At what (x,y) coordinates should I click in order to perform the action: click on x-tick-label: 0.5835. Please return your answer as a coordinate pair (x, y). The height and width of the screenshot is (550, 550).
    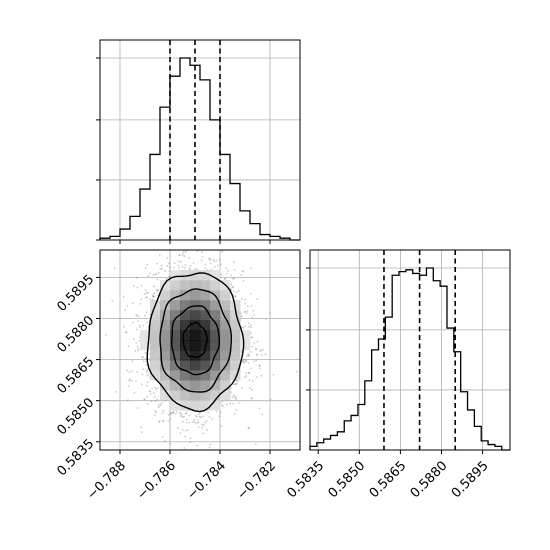
    Looking at the image, I should click on (305, 479).